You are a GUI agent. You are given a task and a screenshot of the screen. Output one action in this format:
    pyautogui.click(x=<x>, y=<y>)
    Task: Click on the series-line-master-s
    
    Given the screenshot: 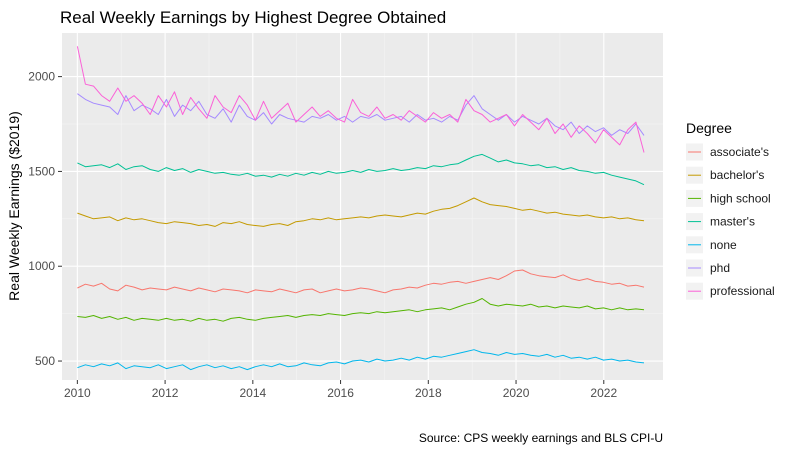 What is the action you would take?
    pyautogui.click(x=361, y=169)
    